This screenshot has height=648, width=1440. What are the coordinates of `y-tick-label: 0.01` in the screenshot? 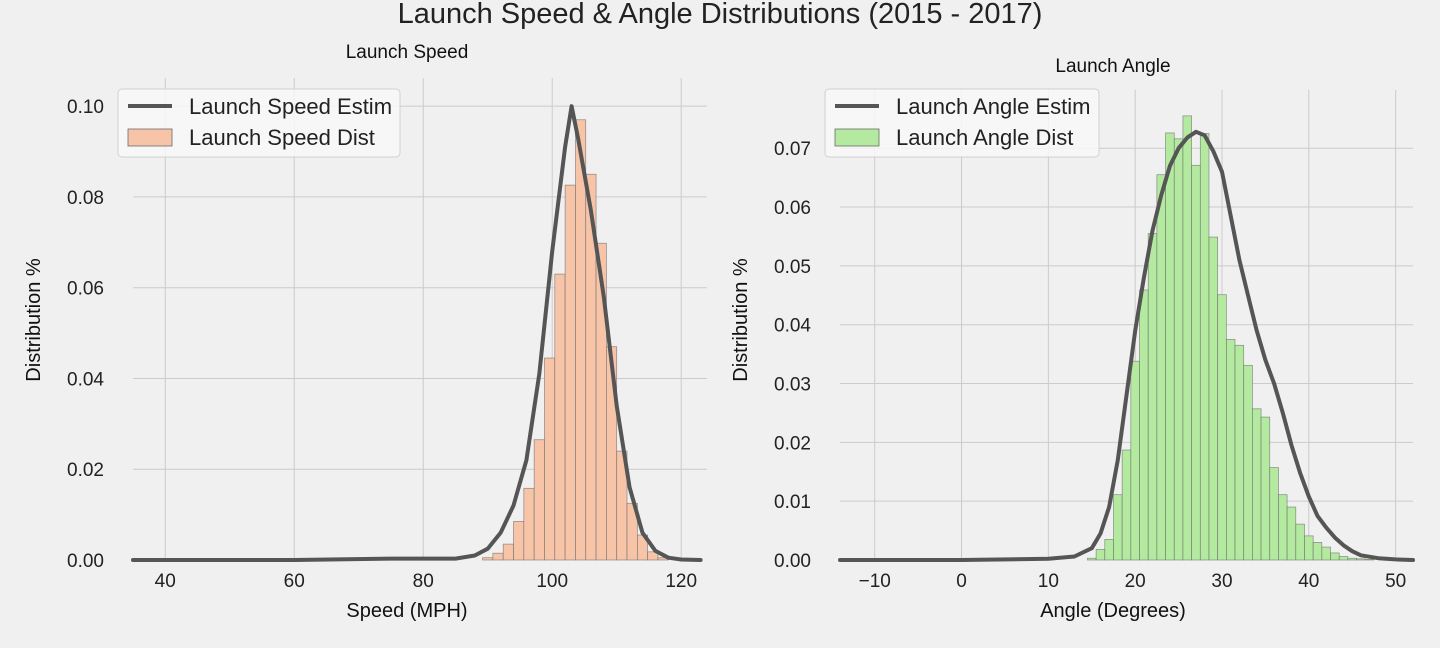 It's located at (792, 502).